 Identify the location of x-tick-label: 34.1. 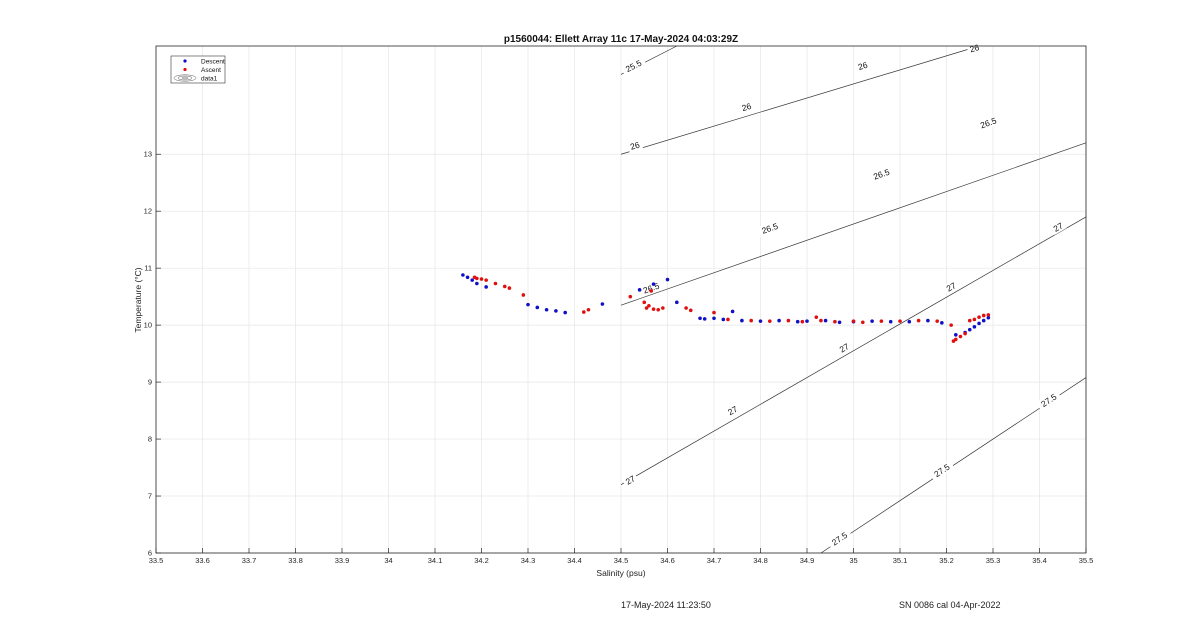
(435, 560).